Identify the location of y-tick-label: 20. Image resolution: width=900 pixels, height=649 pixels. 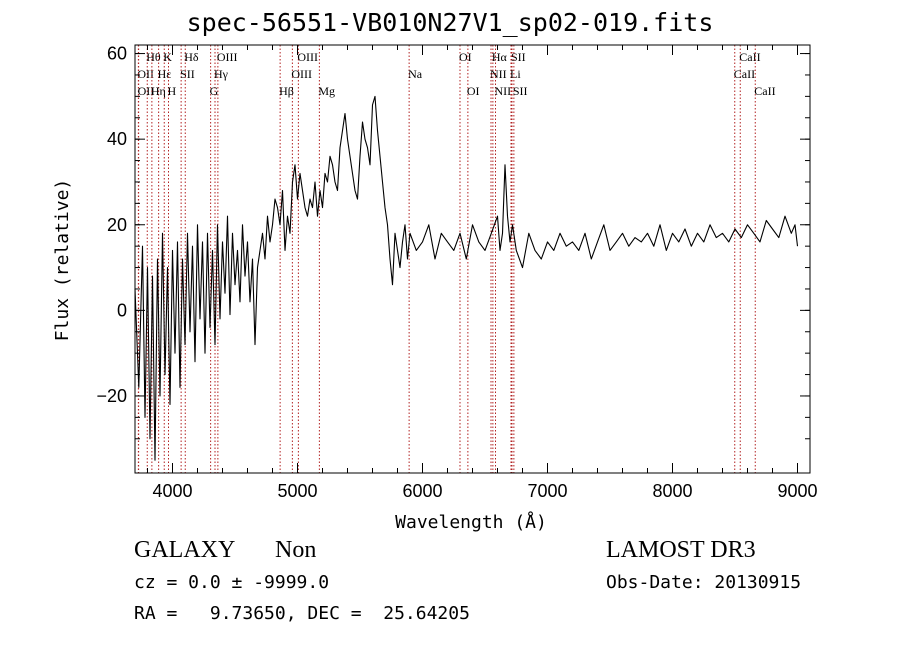
(117, 225).